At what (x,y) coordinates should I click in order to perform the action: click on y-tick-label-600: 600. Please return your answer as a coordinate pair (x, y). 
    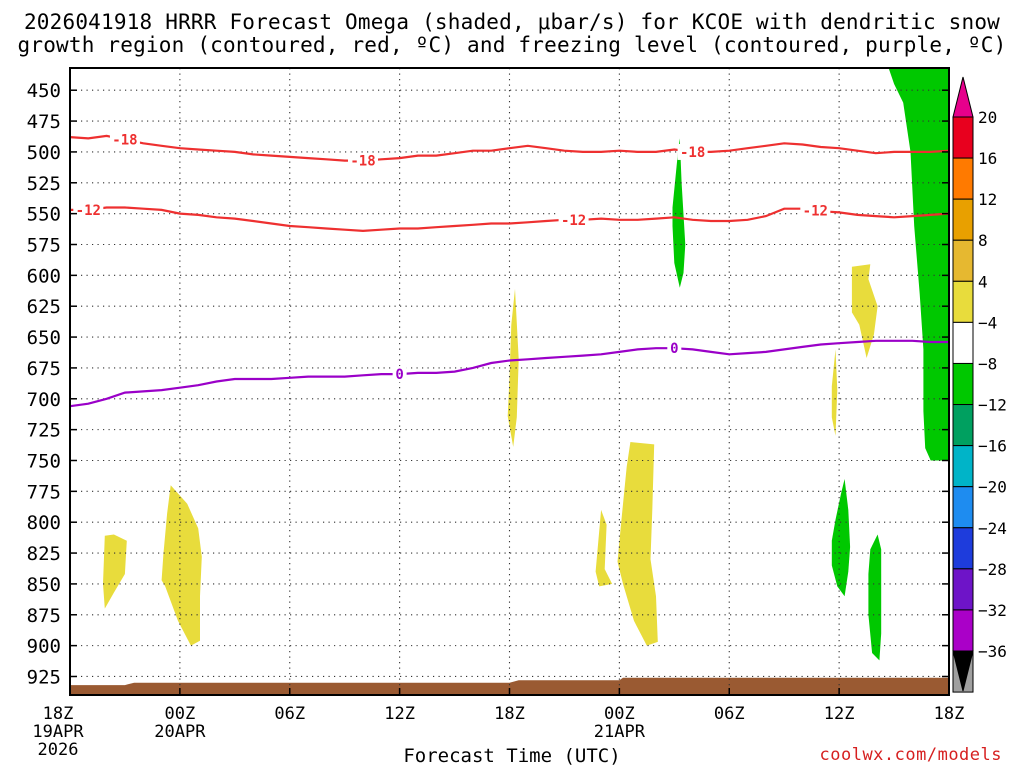
    Looking at the image, I should click on (44, 276).